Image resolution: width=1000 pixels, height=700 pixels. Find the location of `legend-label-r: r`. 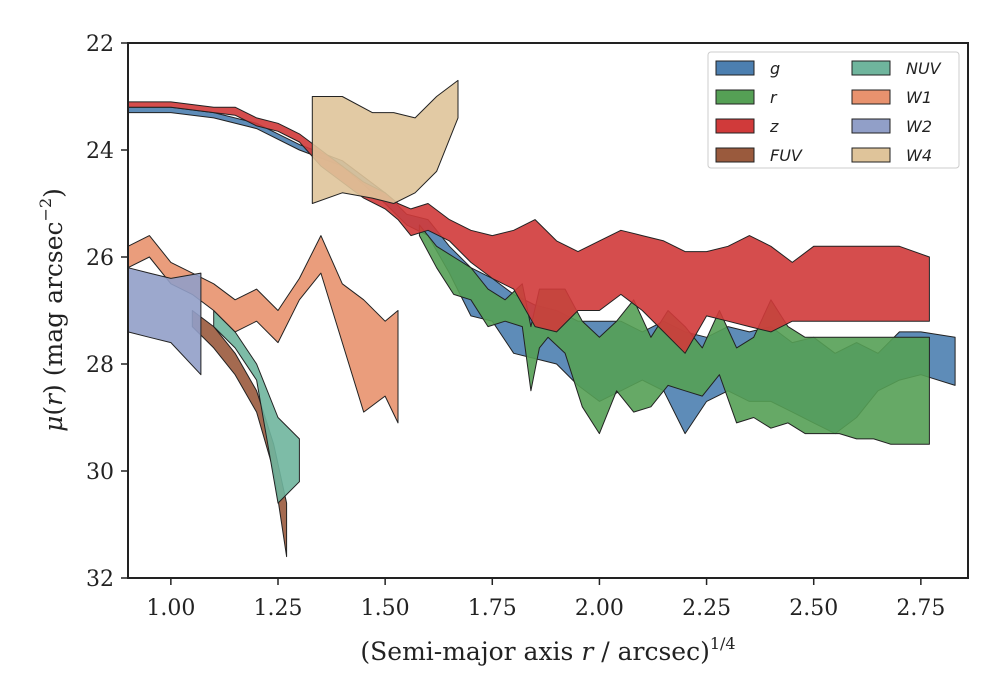

legend-label-r: r is located at coordinates (774, 97).